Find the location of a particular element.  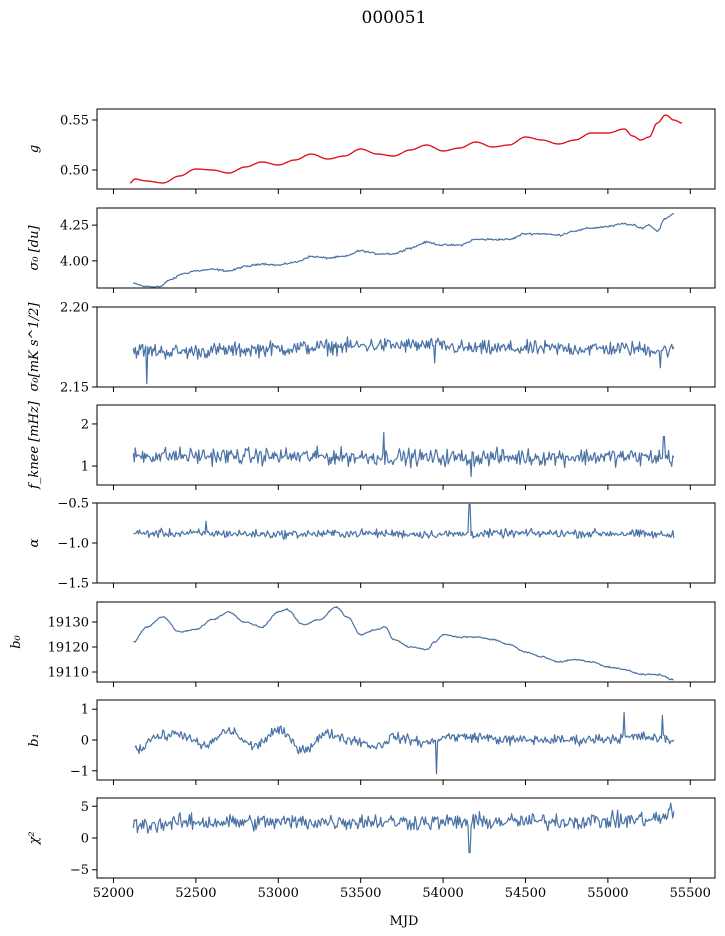

y-tick-label: −0.5 is located at coordinates (73, 504).